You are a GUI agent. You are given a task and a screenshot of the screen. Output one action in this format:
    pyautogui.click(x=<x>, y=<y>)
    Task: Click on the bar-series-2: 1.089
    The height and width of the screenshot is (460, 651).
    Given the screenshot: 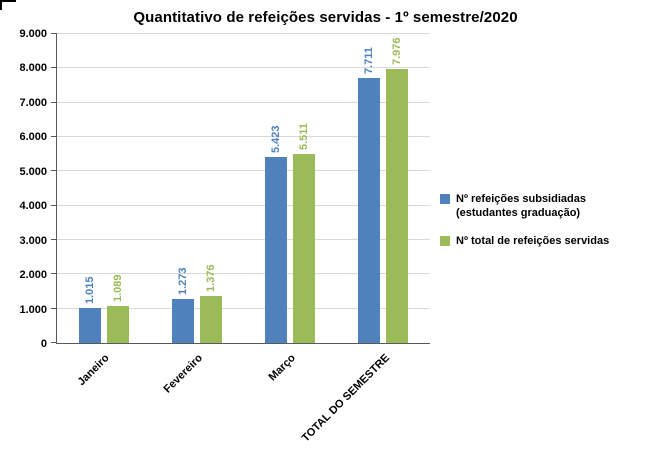 What is the action you would take?
    pyautogui.click(x=117, y=308)
    